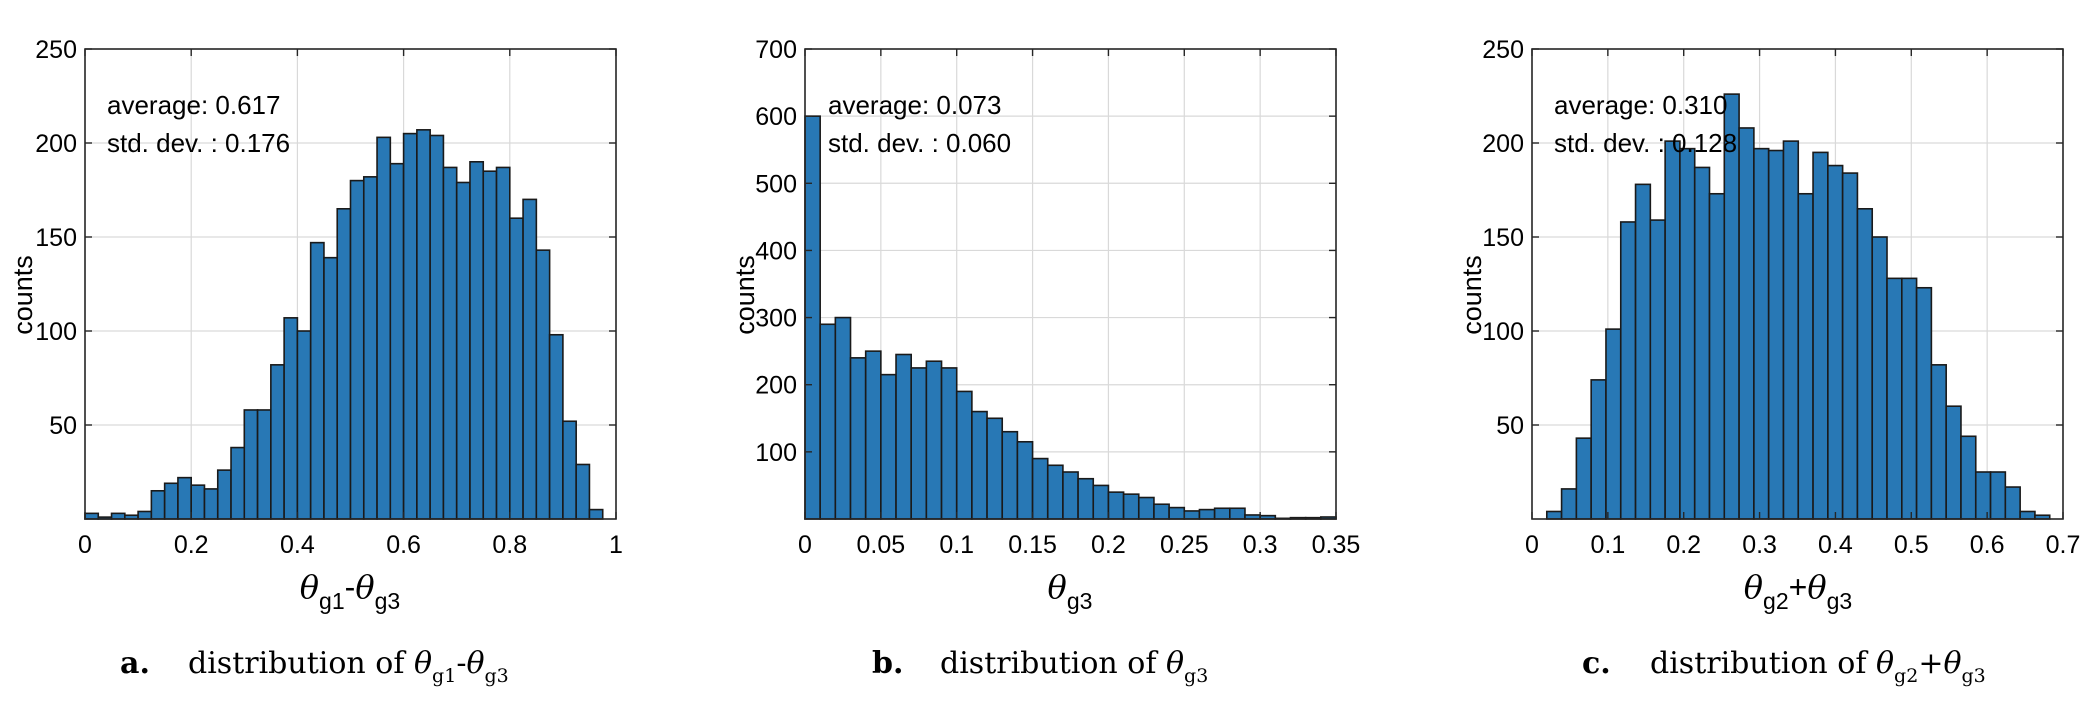 The width and height of the screenshot is (2098, 703). Describe the element at coordinates (776, 319) in the screenshot. I see `y-tick-label: 300` at that location.